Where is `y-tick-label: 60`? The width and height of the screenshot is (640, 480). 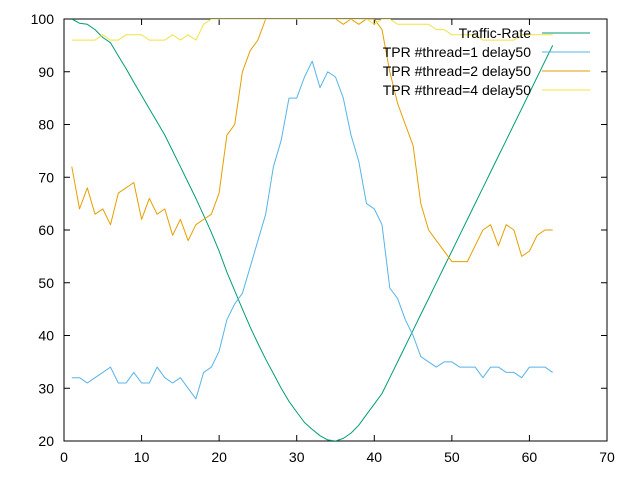 y-tick-label: 60 is located at coordinates (46, 230).